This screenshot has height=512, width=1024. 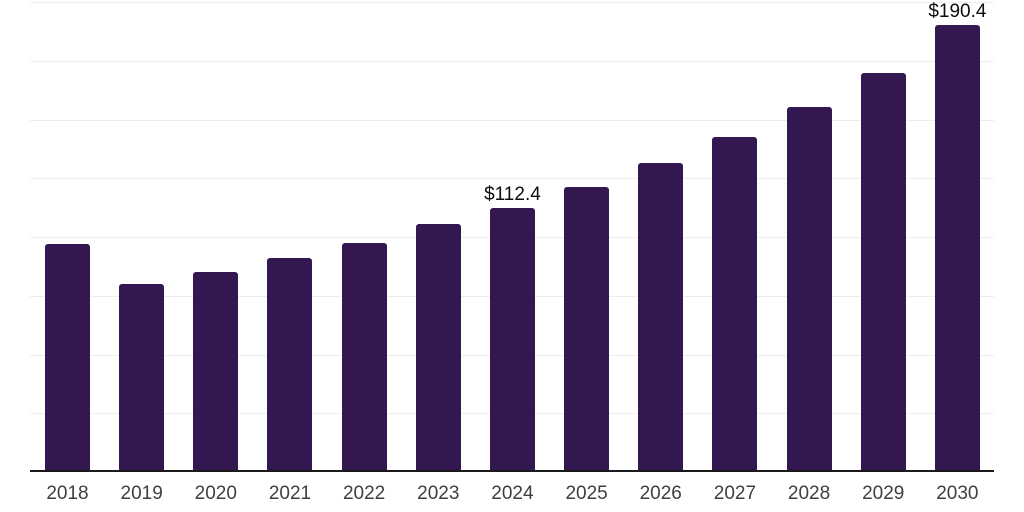 I want to click on x-tick-label-text: 2029, so click(x=883, y=493).